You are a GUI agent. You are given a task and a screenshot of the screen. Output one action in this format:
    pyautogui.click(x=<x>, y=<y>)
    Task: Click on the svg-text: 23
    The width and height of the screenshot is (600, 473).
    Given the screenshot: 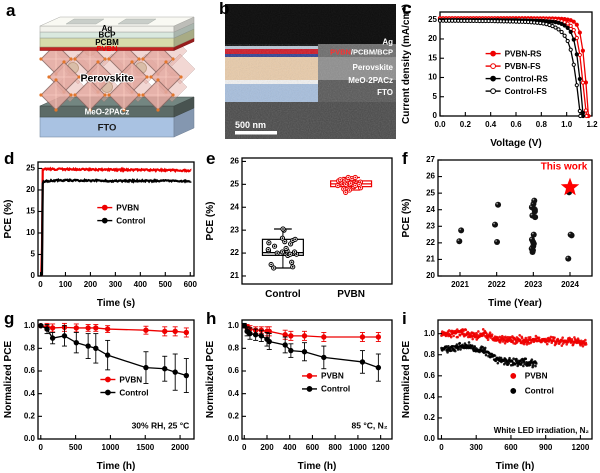 What is the action you would take?
    pyautogui.click(x=430, y=225)
    